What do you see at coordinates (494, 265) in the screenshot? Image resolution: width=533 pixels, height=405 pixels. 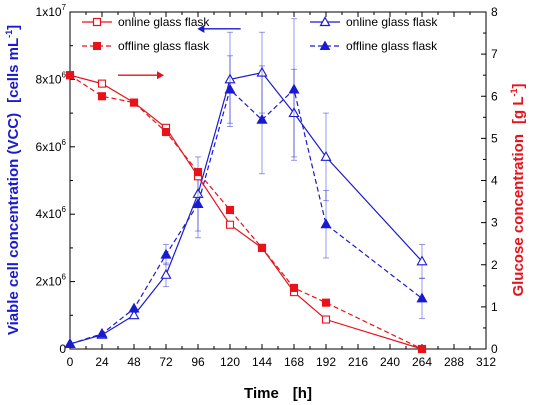 I see `y-right-tick-label: 2` at bounding box center [494, 265].